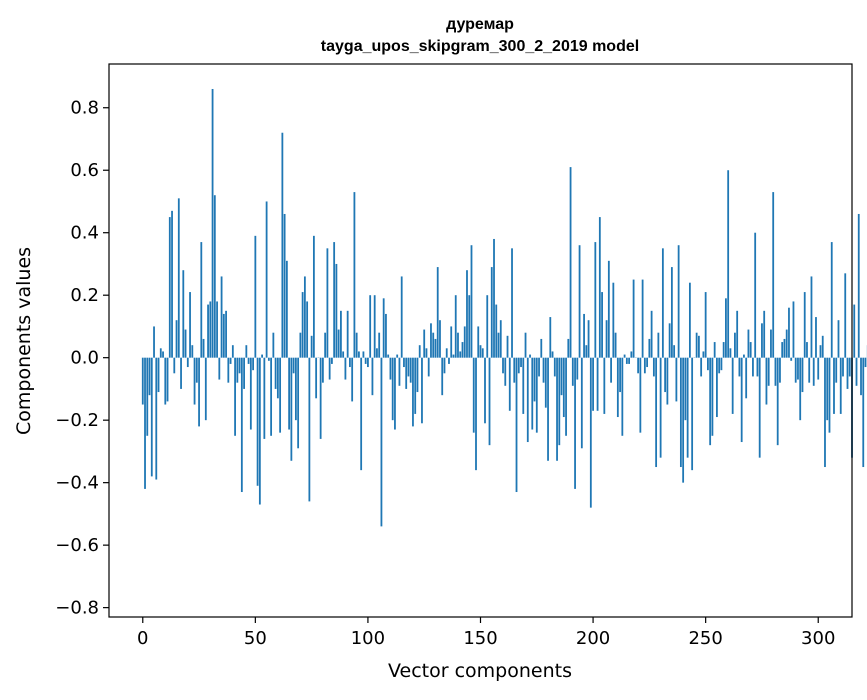 The width and height of the screenshot is (867, 700). Describe the element at coordinates (480, 638) in the screenshot. I see `x-tick-label: 150` at that location.